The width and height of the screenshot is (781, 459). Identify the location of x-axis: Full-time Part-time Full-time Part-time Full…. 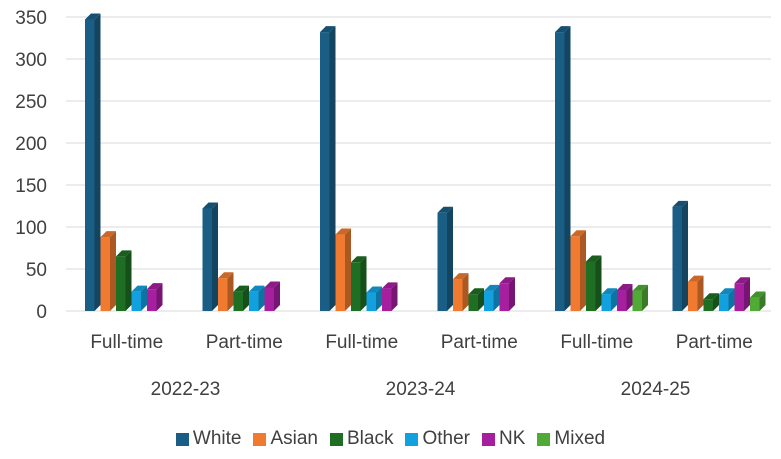
(421, 366).